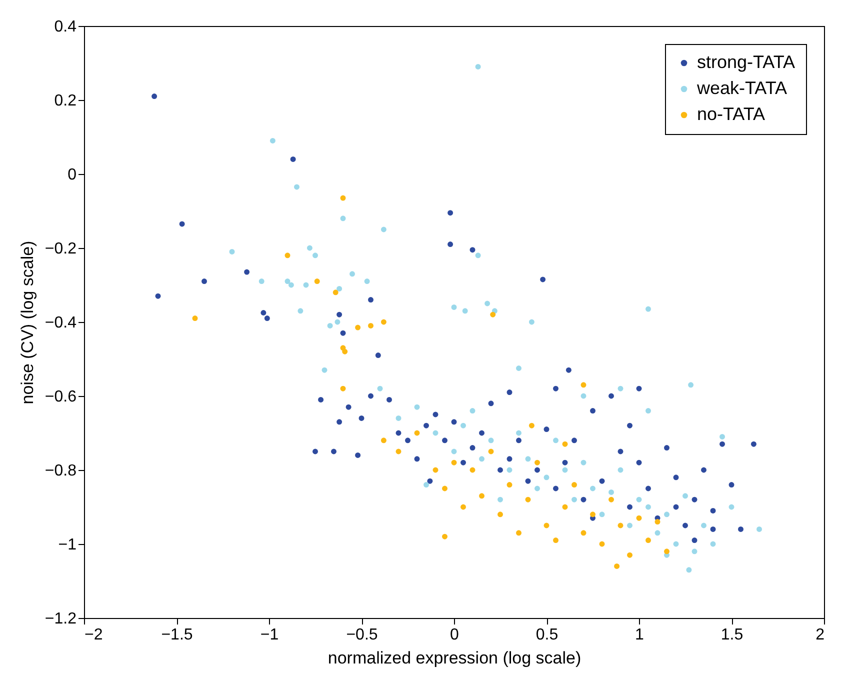  What do you see at coordinates (362, 635) in the screenshot?
I see `x-tick-label: −0.5` at bounding box center [362, 635].